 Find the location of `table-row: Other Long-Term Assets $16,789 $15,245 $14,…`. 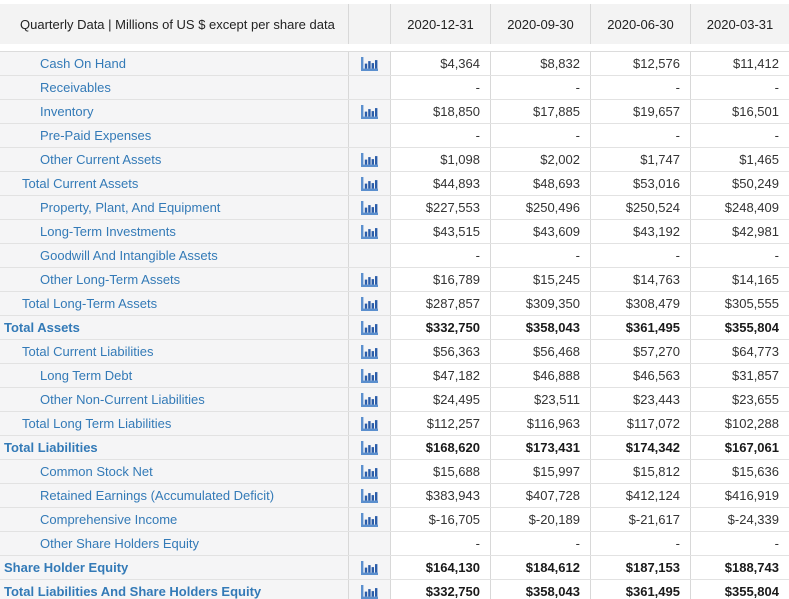

table-row: Other Long-Term Assets $16,789 $15,245 $14,… is located at coordinates (394, 280).